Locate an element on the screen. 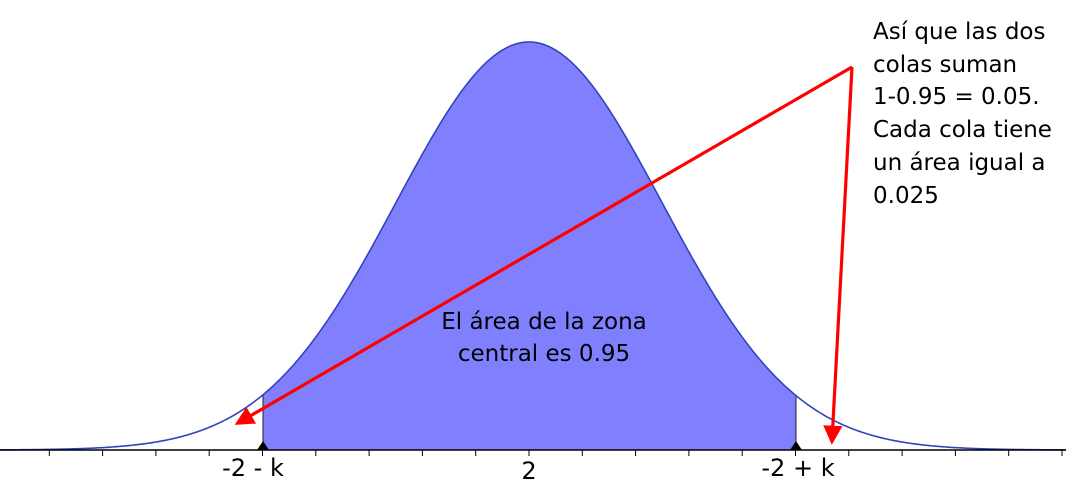 The height and width of the screenshot is (484, 1066). callout-text-line-6: 0.025 is located at coordinates (906, 196).